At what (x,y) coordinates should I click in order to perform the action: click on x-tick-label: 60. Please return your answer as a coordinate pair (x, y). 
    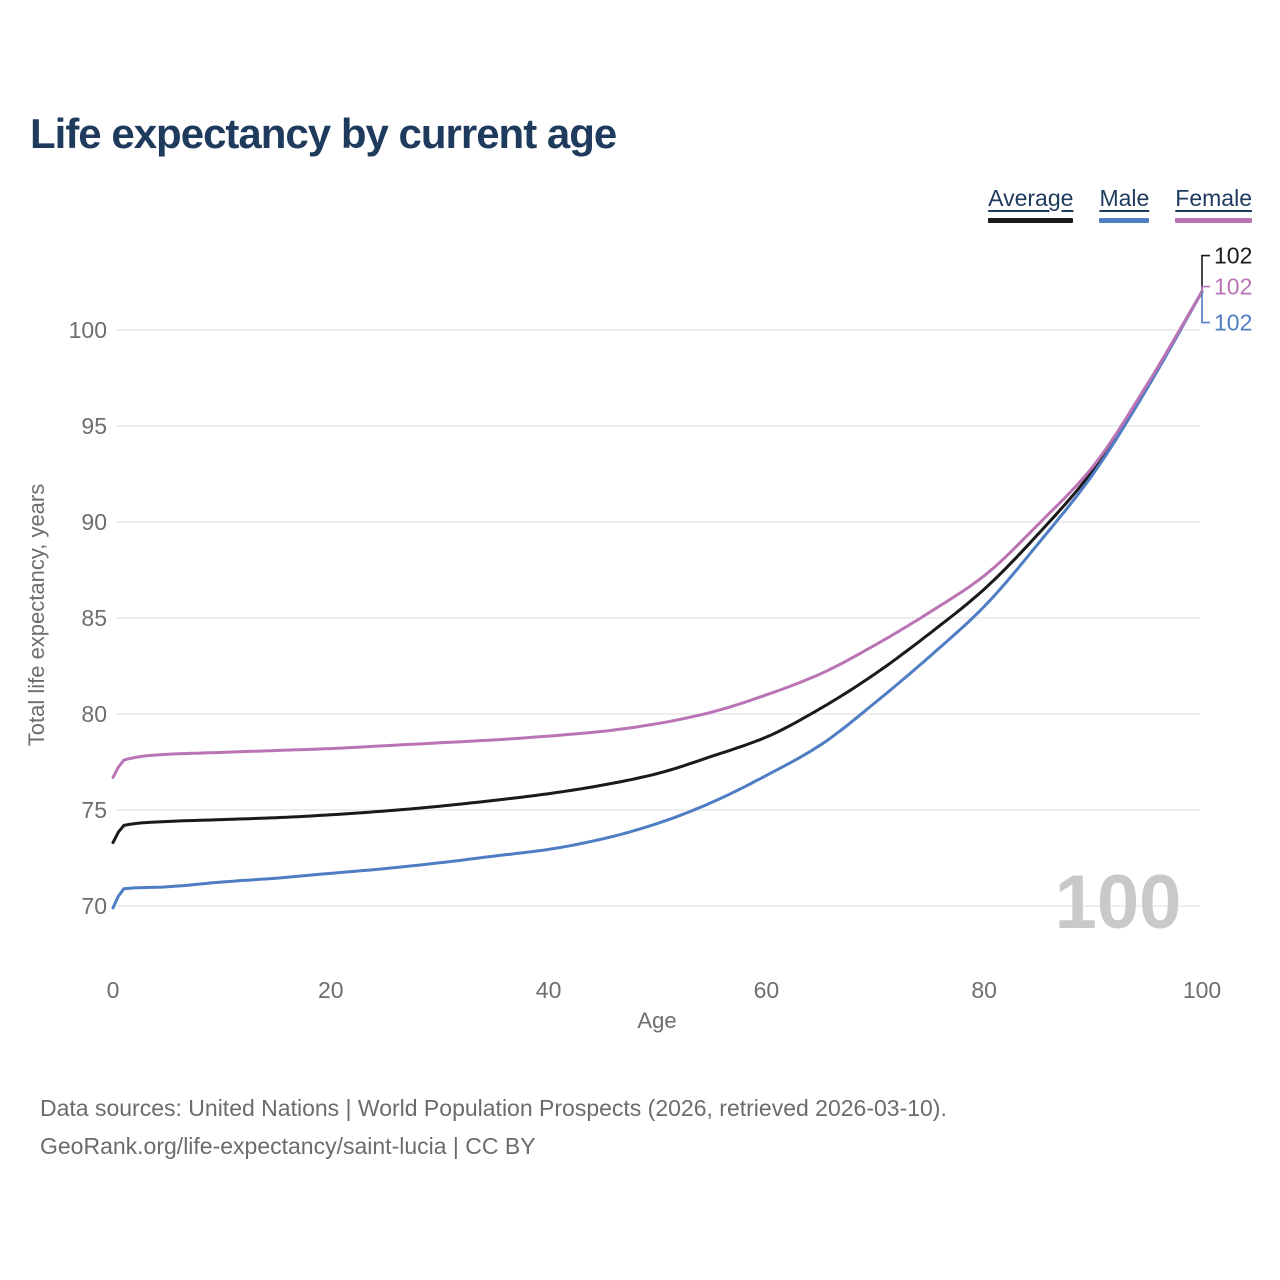
    Looking at the image, I should click on (767, 990).